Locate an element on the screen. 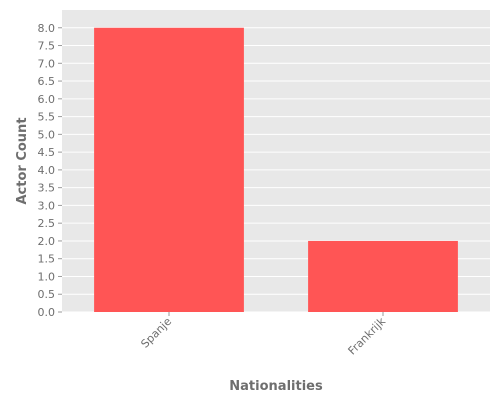  y-tick-label: 6.0 is located at coordinates (47, 99).